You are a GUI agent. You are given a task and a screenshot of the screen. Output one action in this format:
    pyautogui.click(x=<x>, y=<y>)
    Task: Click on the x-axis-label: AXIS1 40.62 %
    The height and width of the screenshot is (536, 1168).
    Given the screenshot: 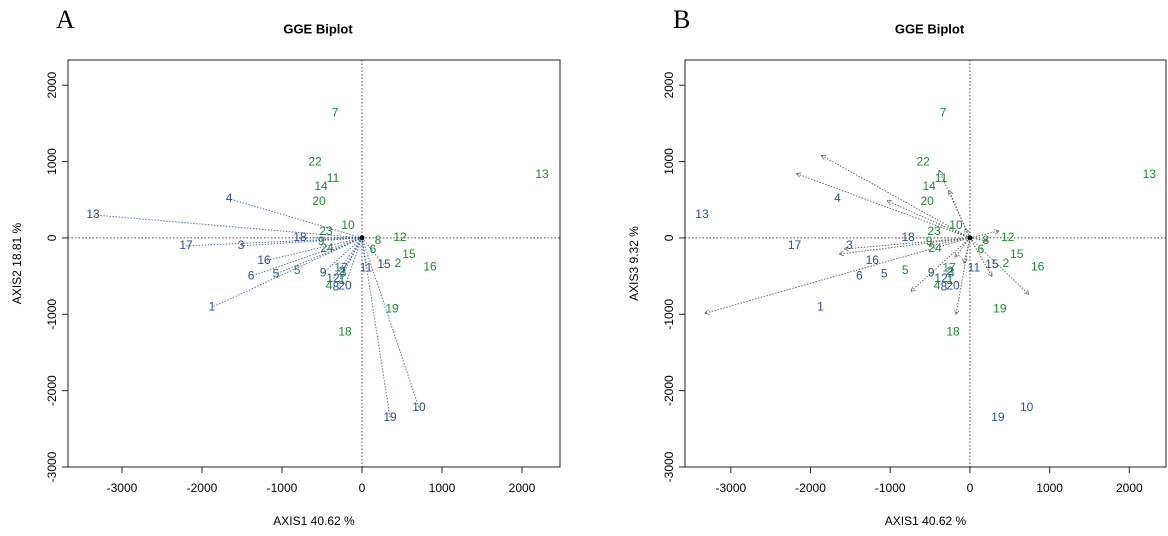 What is the action you would take?
    pyautogui.click(x=926, y=521)
    